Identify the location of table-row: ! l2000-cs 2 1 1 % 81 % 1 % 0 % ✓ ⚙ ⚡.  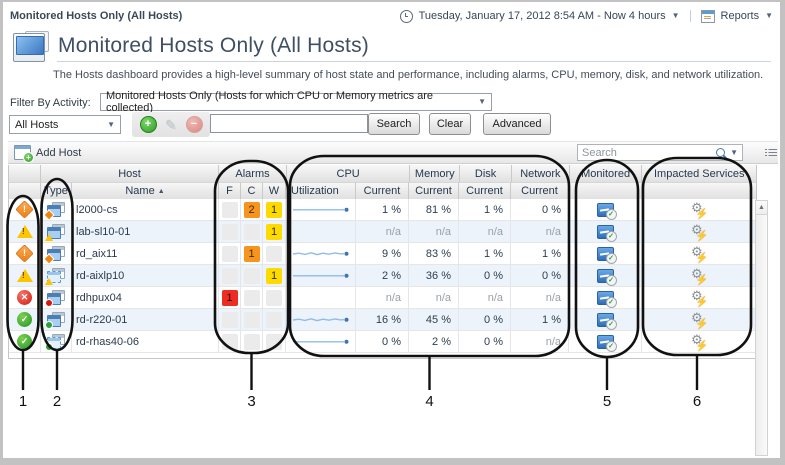
(382, 210).